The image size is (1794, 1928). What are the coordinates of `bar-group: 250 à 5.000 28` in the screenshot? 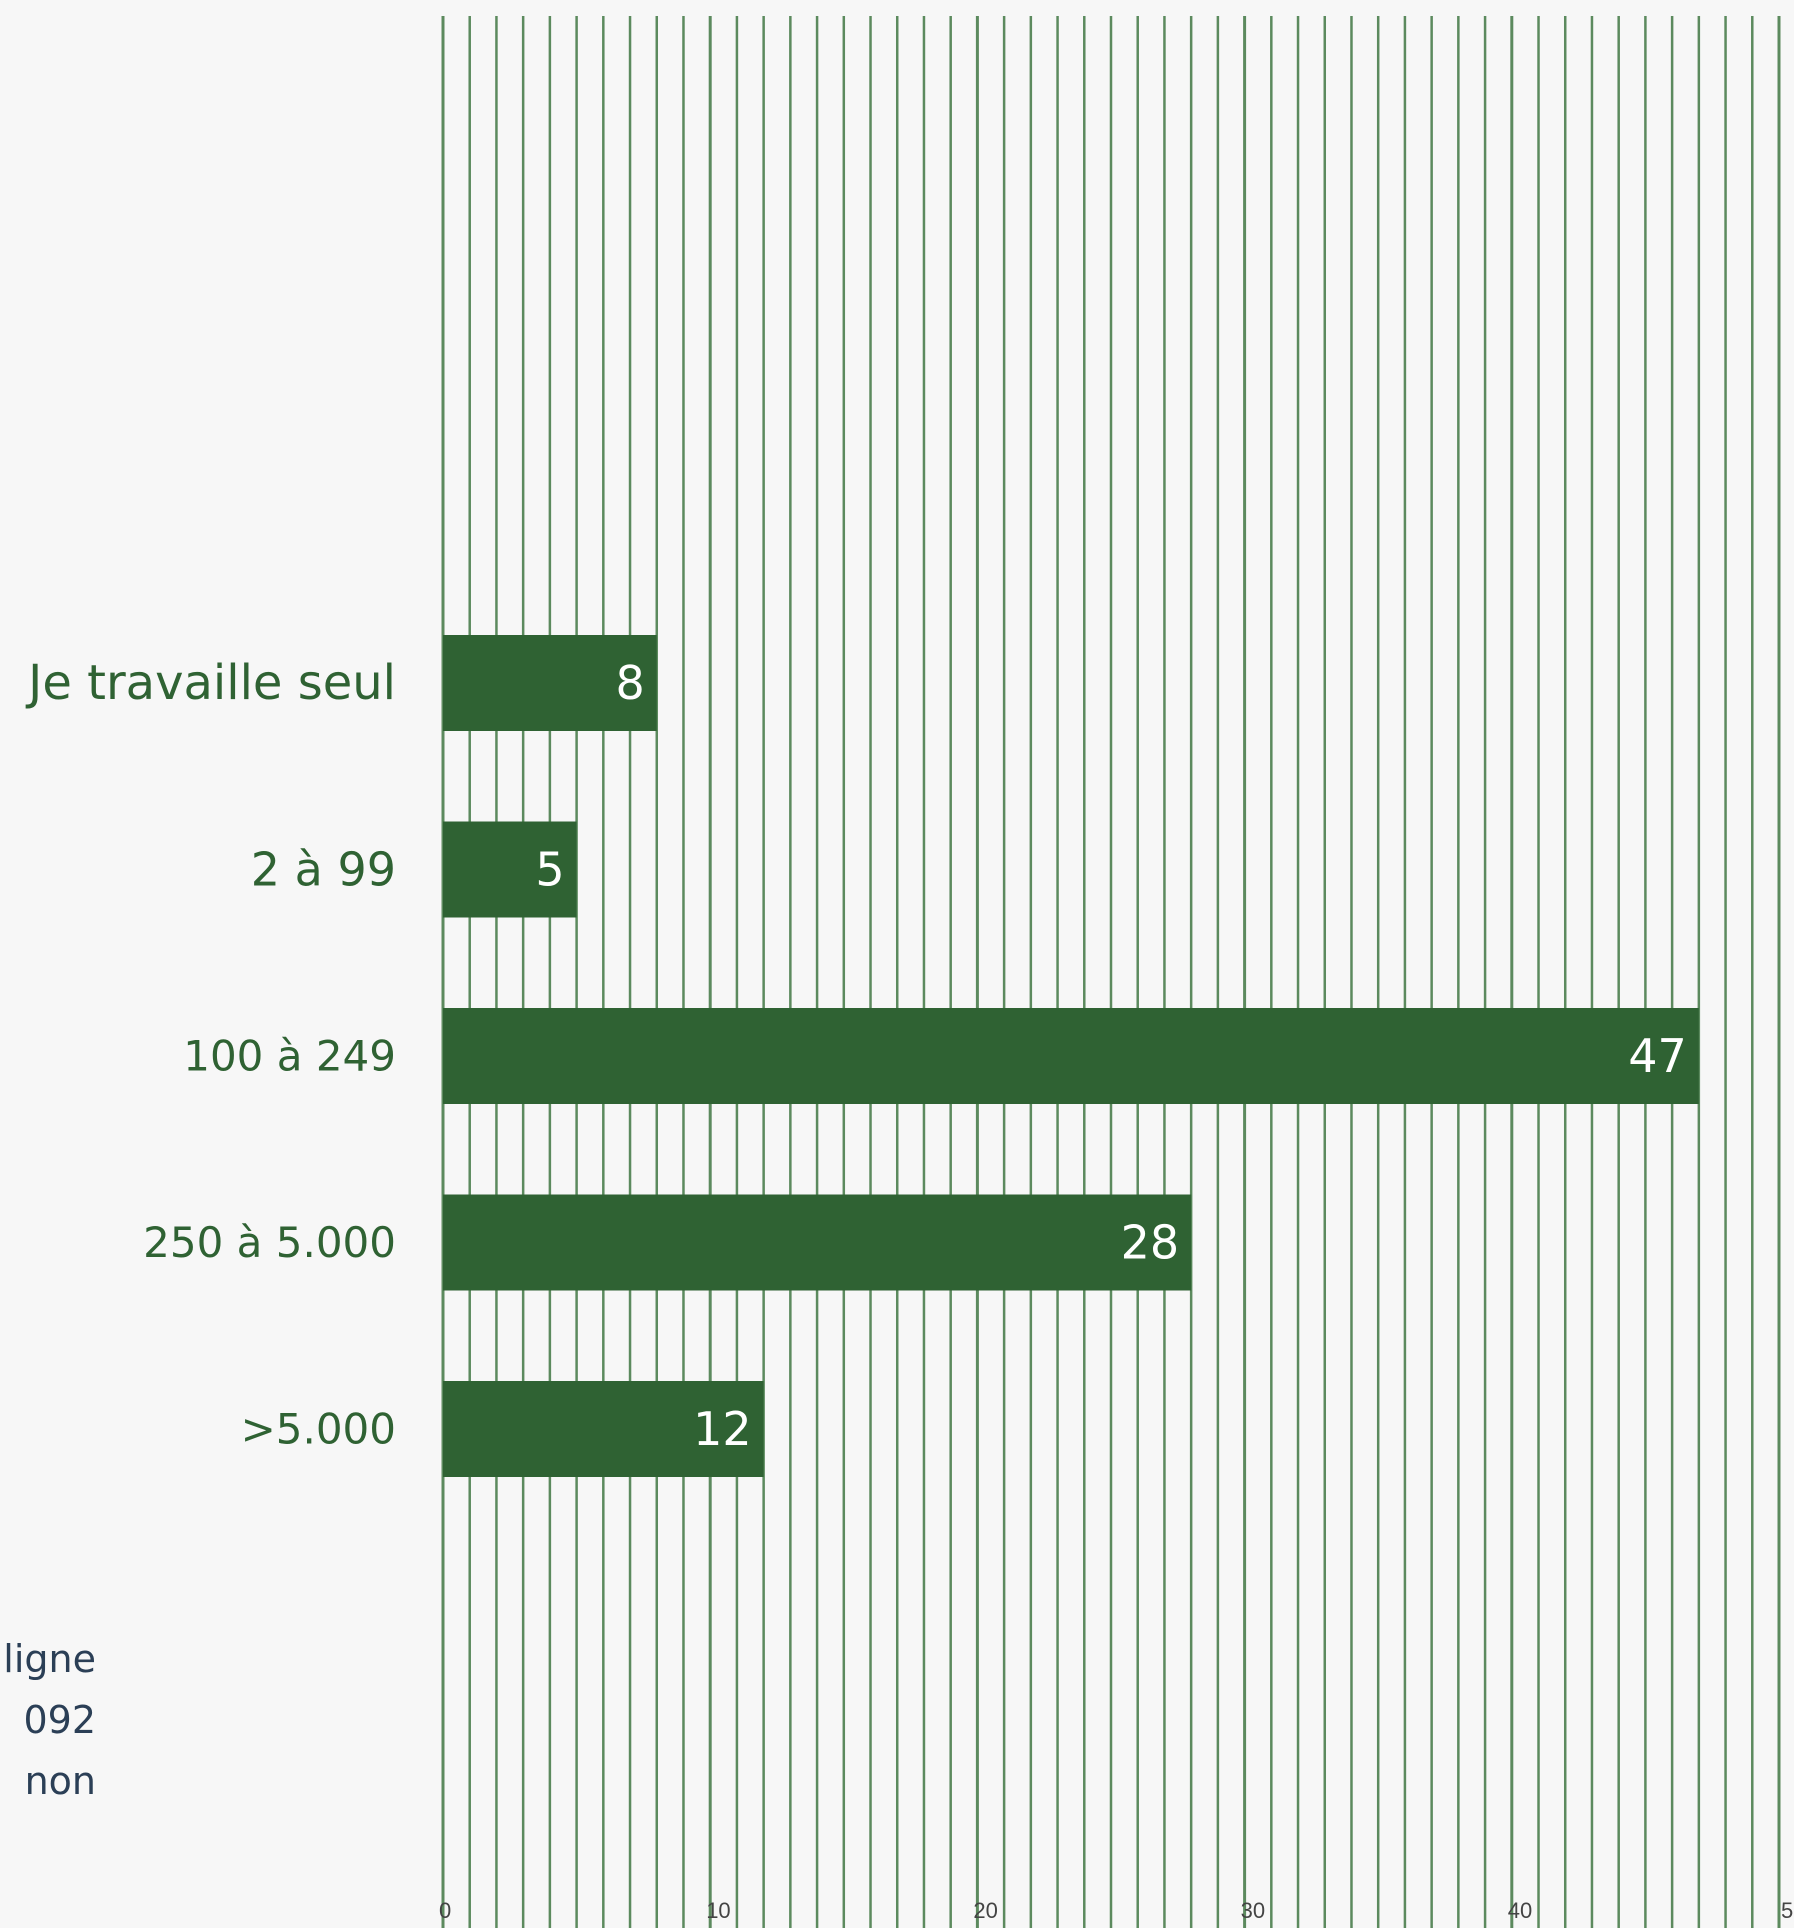 It's located at (667, 1242).